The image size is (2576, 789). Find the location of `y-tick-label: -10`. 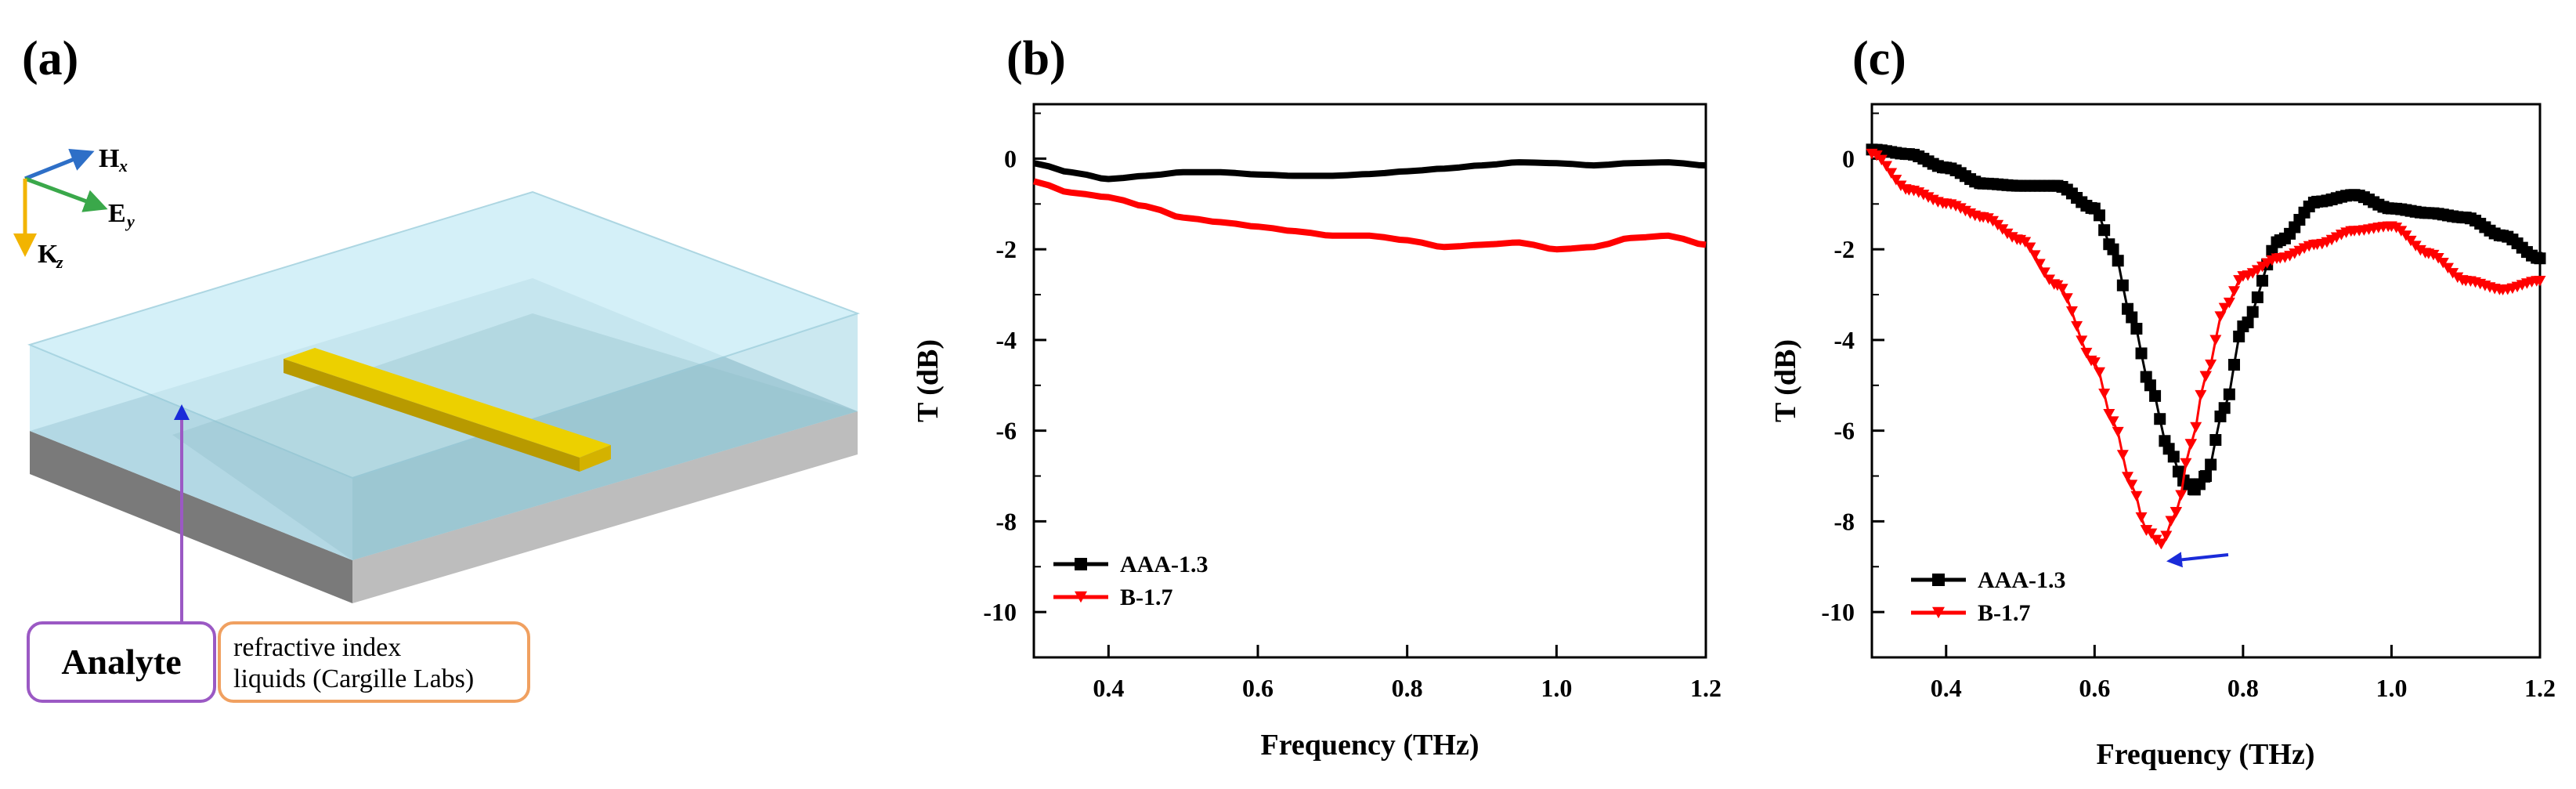

y-tick-label: -10 is located at coordinates (1000, 612).